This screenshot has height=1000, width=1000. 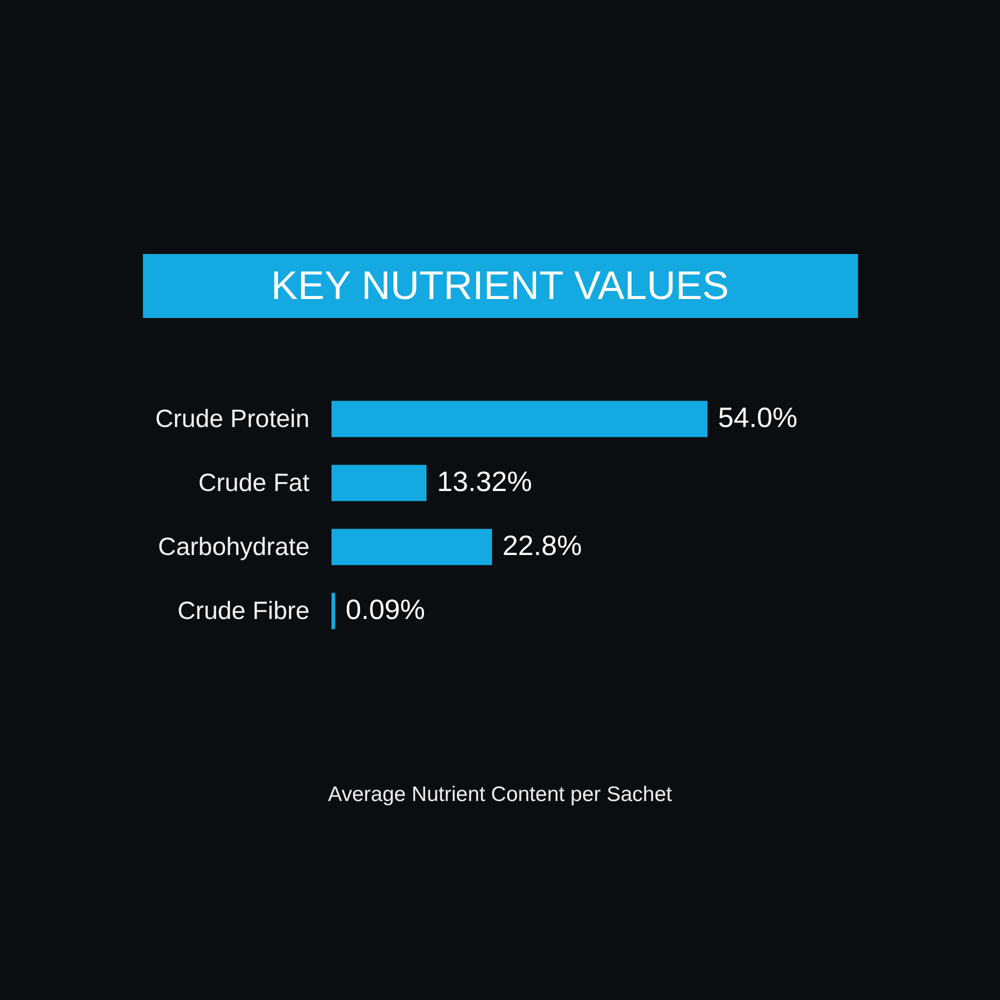 I want to click on data-label: 13.32%, so click(x=484, y=481).